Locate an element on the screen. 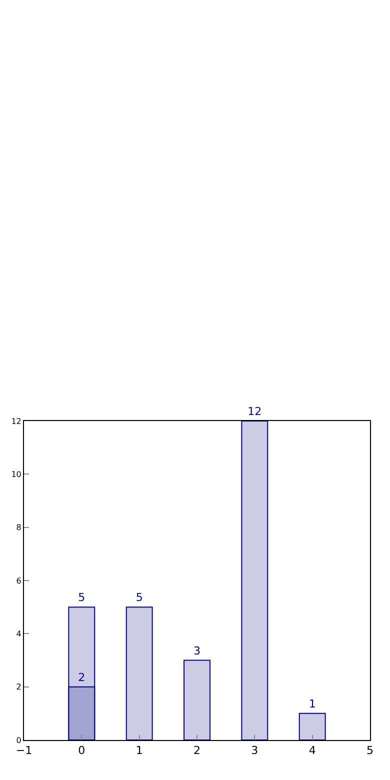 This screenshot has width=390, height=780. y-tick-label: 2 is located at coordinates (19, 687).